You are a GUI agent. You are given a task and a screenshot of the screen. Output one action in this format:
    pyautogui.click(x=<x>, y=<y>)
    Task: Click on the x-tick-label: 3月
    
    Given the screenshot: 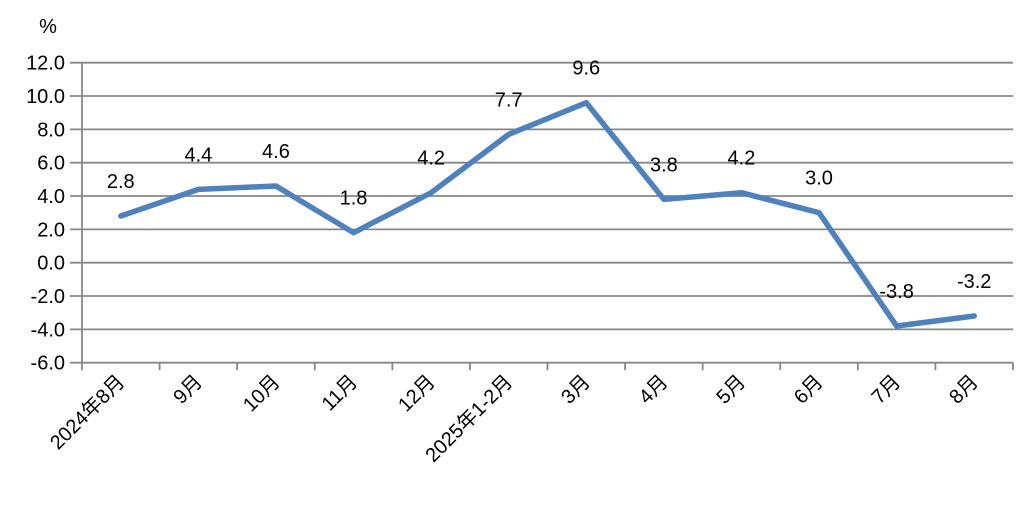 What is the action you would take?
    pyautogui.click(x=576, y=390)
    